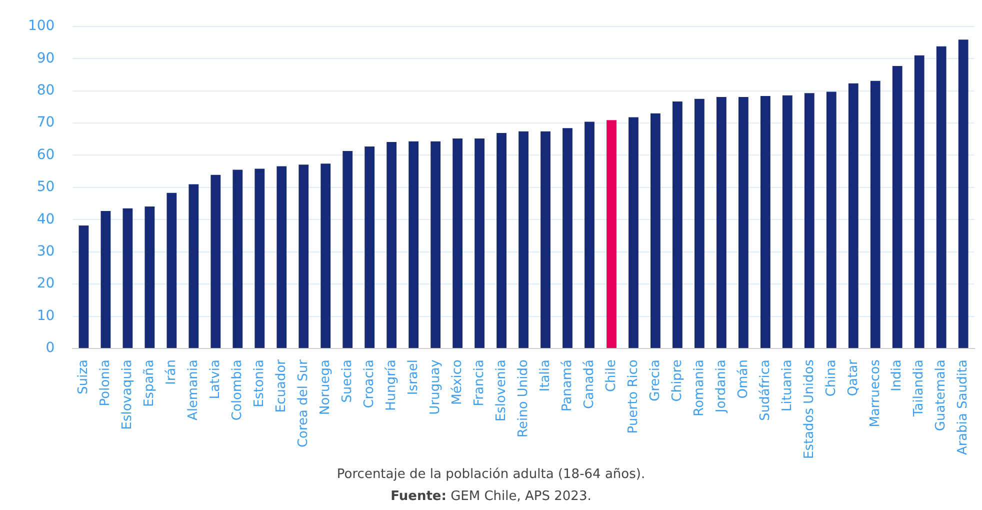 The image size is (982, 510). Describe the element at coordinates (106, 382) in the screenshot. I see `x-tick-label: Polonia` at that location.